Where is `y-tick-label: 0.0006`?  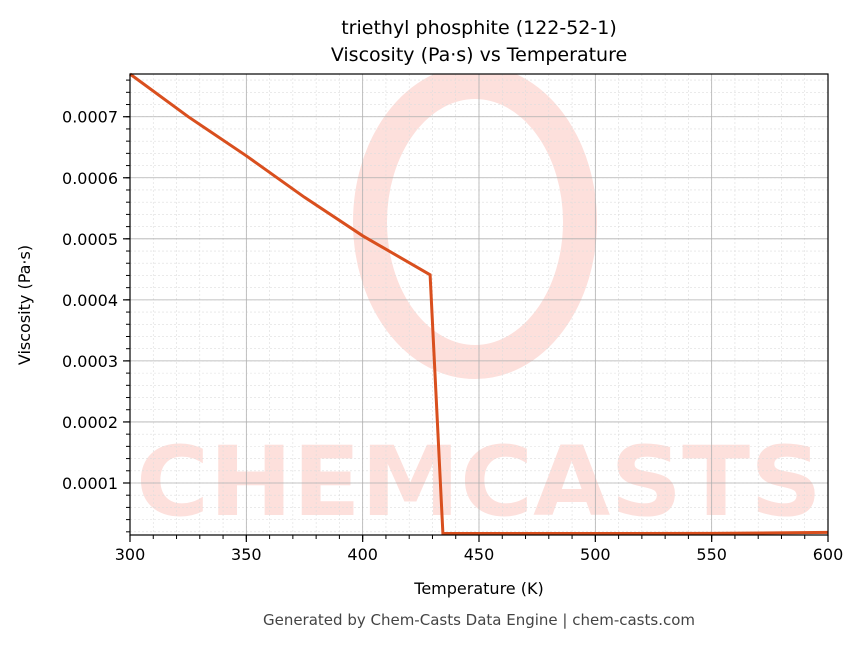 y-tick-label: 0.0006 is located at coordinates (90, 178).